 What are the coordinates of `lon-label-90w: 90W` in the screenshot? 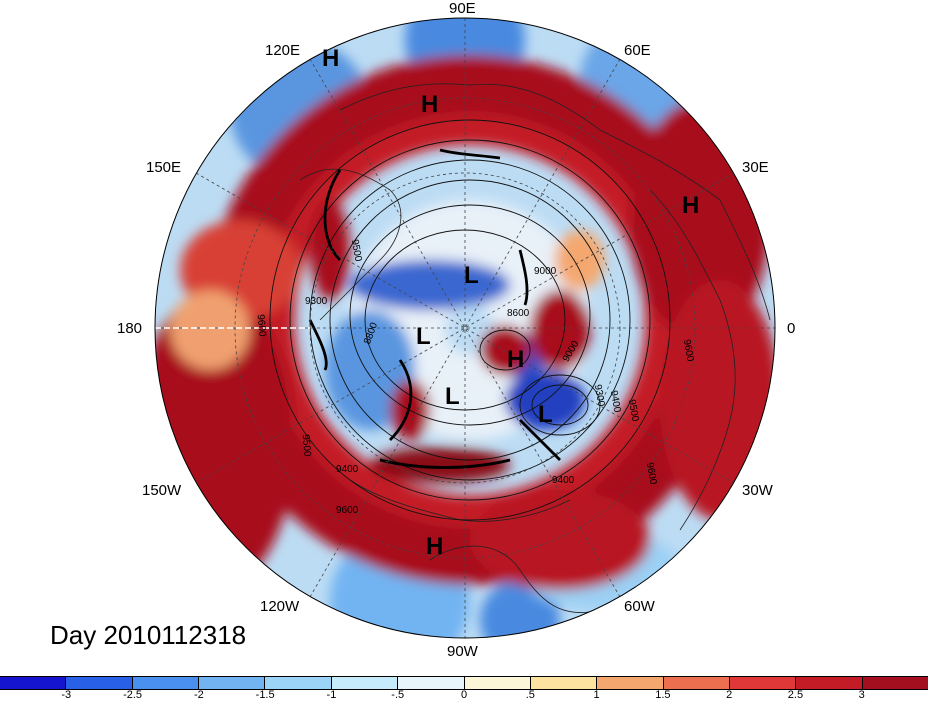 It's located at (462, 651).